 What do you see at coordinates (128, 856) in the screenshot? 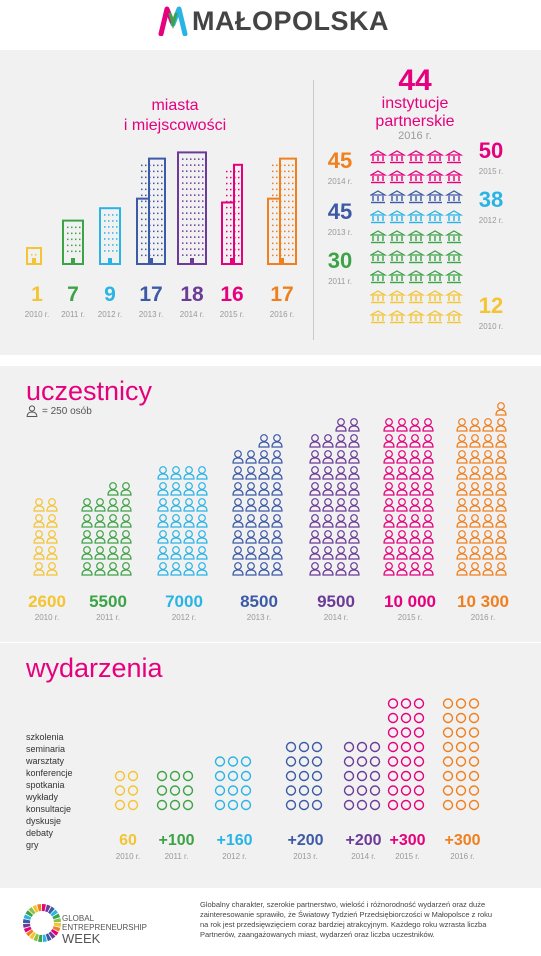
I see `events-year-1: 2010 r.` at bounding box center [128, 856].